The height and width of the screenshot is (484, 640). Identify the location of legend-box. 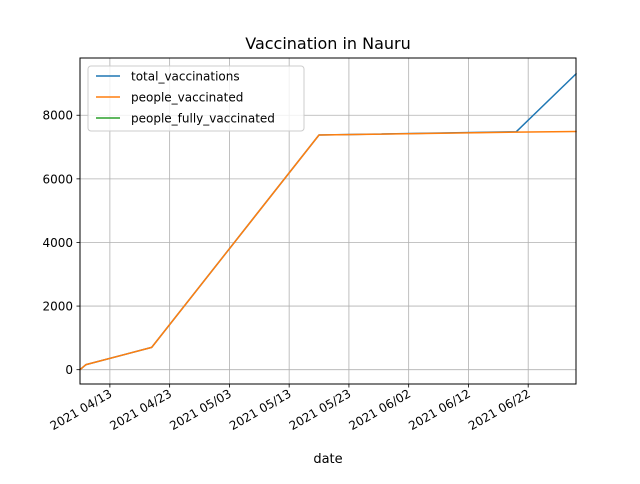
(196, 98).